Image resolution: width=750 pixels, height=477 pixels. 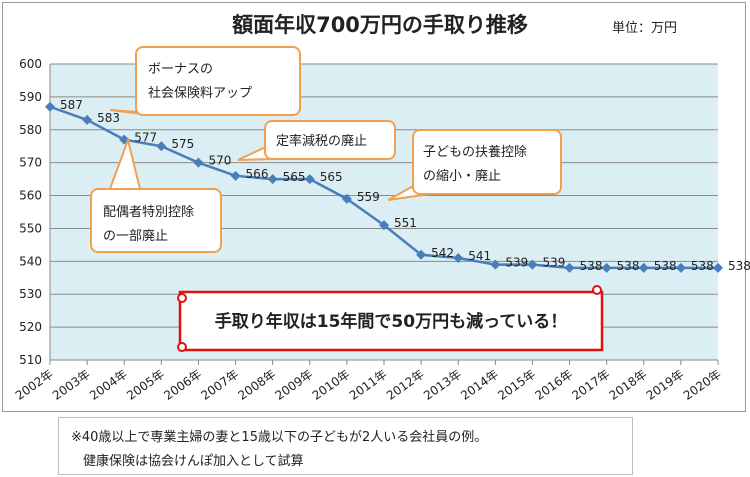 I want to click on y-tick-label: 520, so click(x=30, y=327).